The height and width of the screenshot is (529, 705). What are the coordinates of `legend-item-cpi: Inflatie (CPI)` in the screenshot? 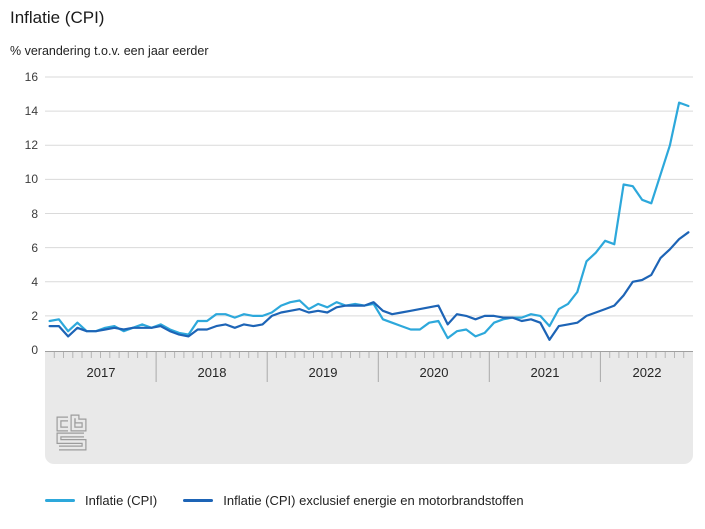 It's located at (101, 500).